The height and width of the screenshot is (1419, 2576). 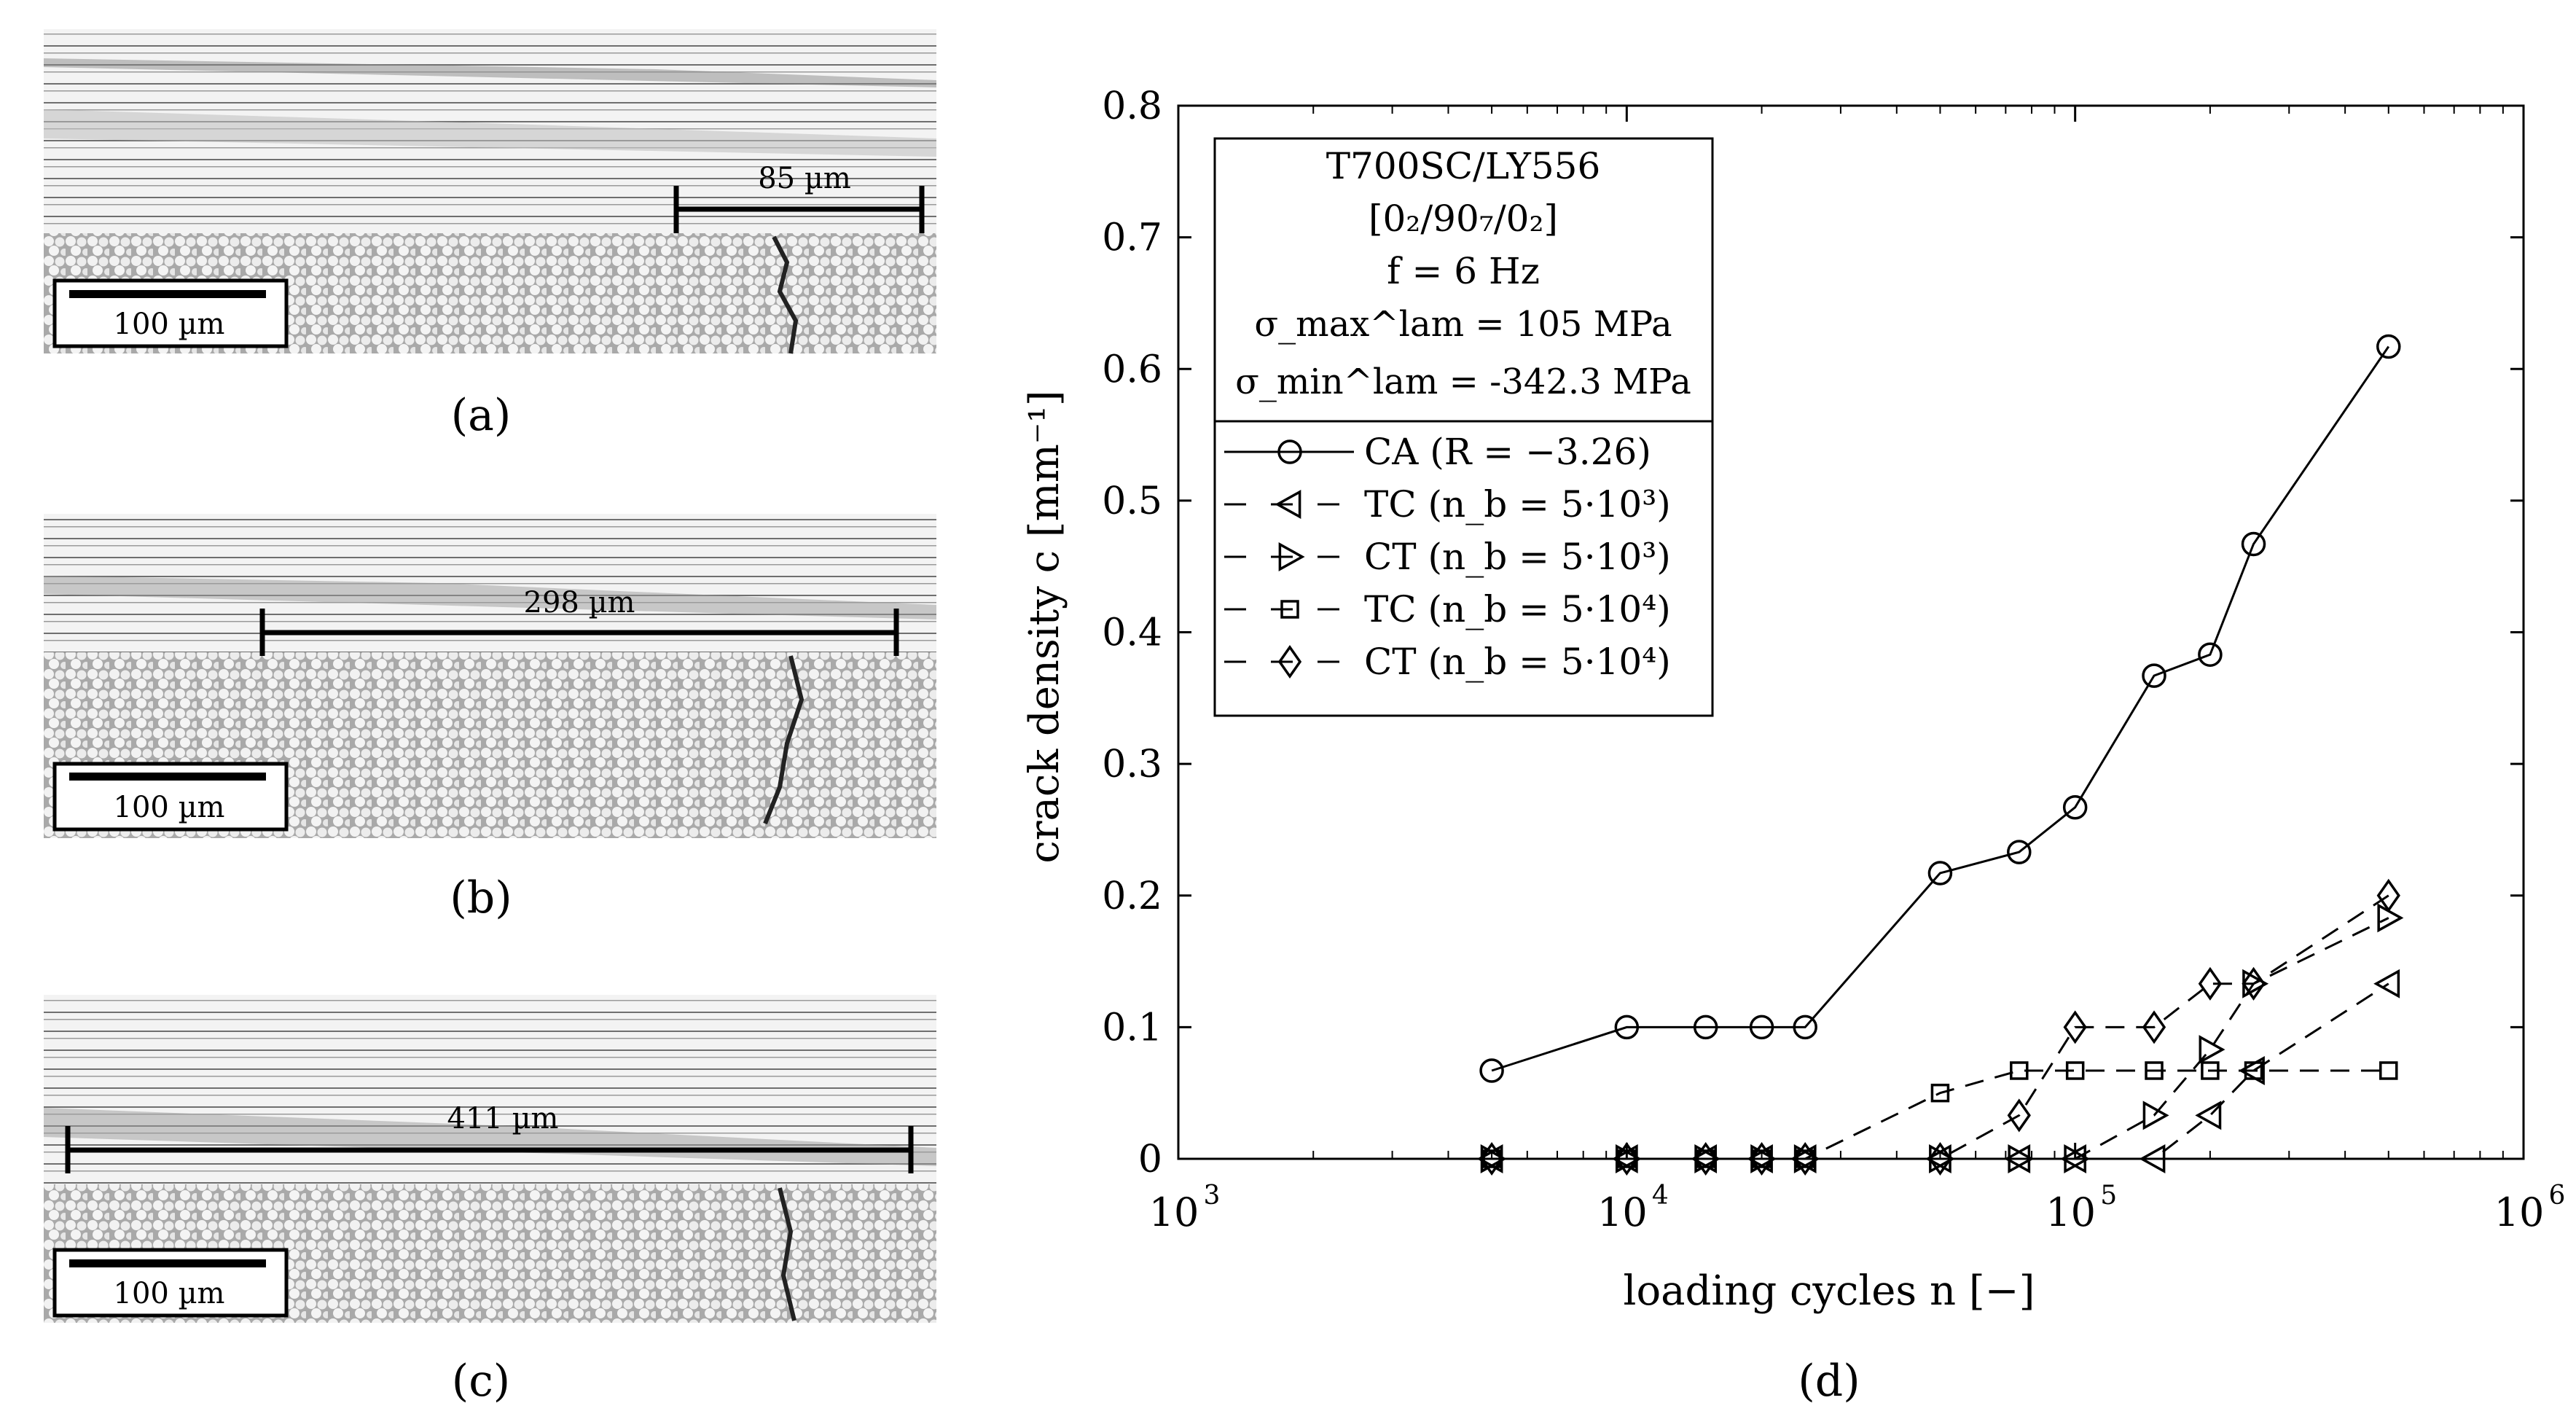 What do you see at coordinates (169, 324) in the screenshot?
I see `scale-bar-a-label: 100 µm` at bounding box center [169, 324].